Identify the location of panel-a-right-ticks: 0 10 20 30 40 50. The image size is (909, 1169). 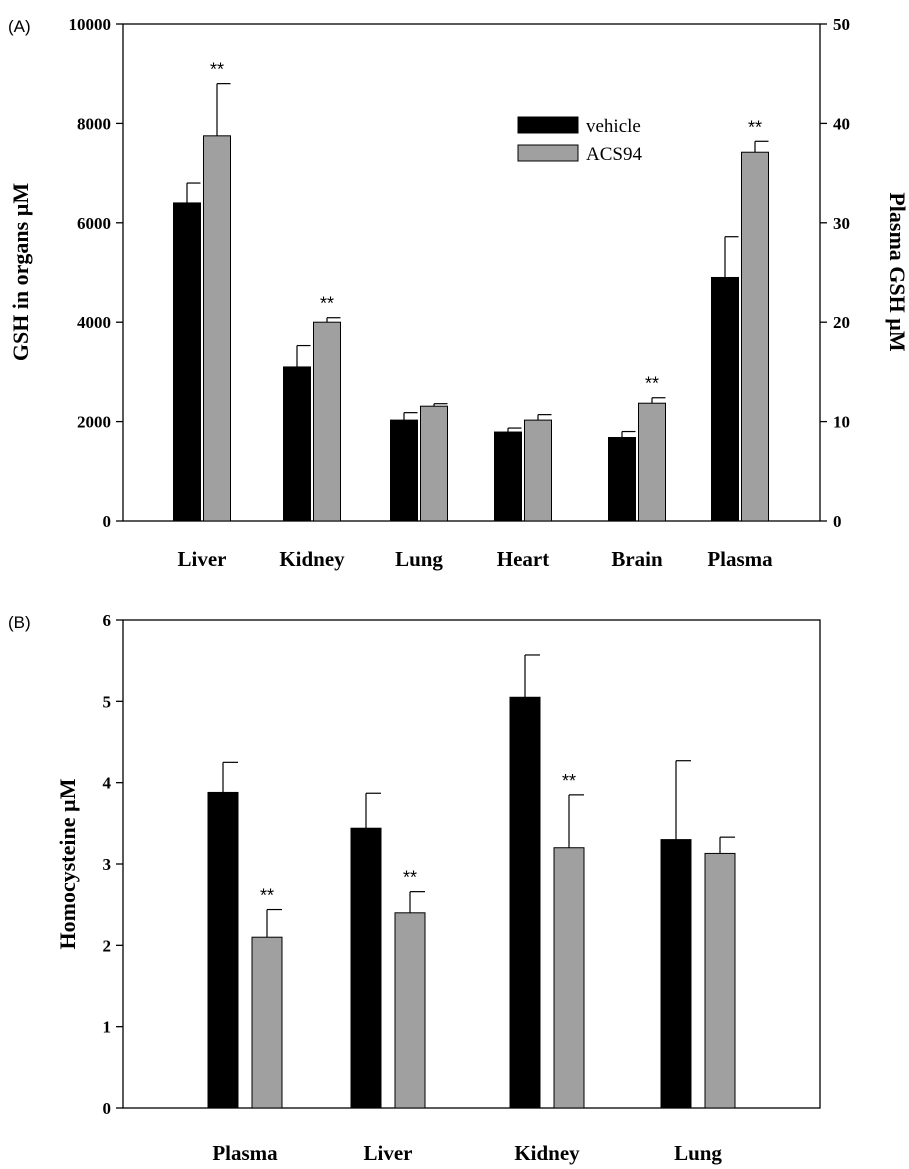
(835, 273).